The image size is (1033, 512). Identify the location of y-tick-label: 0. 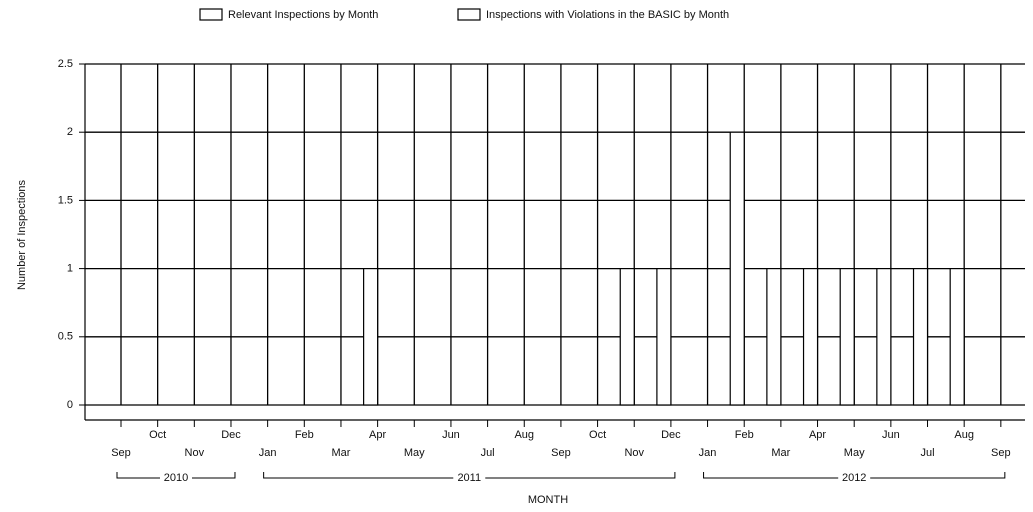
(70, 405).